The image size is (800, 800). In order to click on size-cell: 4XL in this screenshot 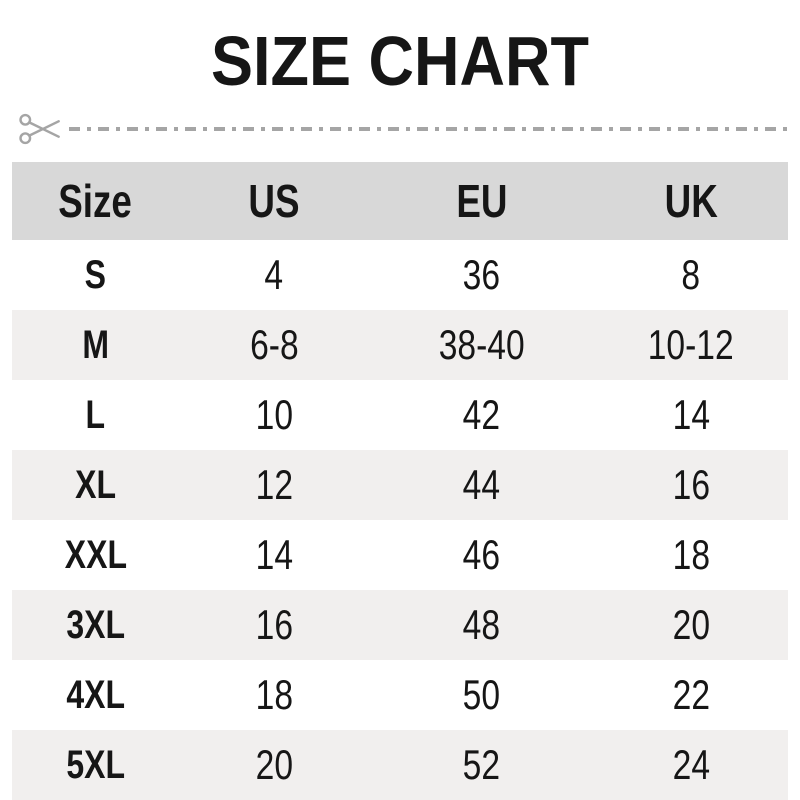, I will do `click(95, 695)`.